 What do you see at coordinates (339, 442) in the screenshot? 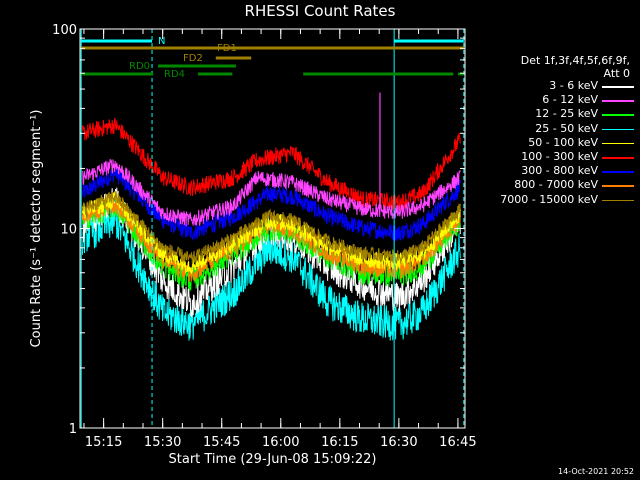
I see `x-tick-label: 16:15` at bounding box center [339, 442].